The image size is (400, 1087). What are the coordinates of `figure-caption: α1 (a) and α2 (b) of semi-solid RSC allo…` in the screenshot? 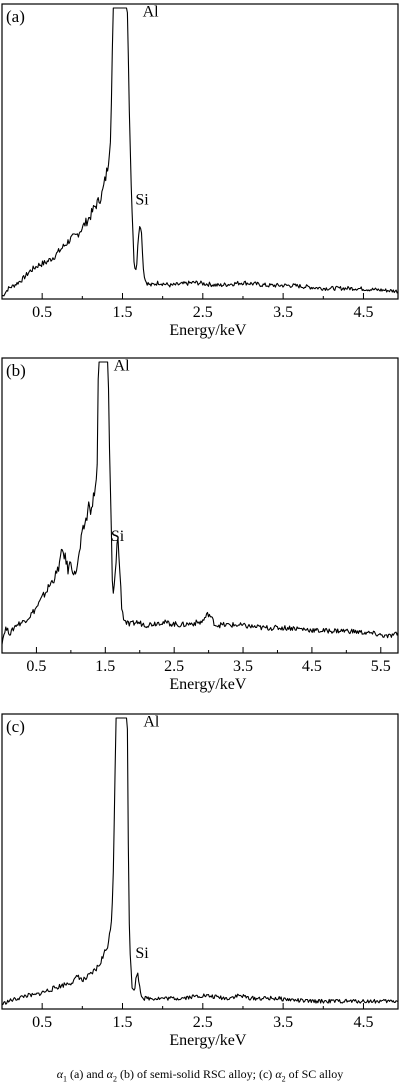 It's located at (200, 1076).